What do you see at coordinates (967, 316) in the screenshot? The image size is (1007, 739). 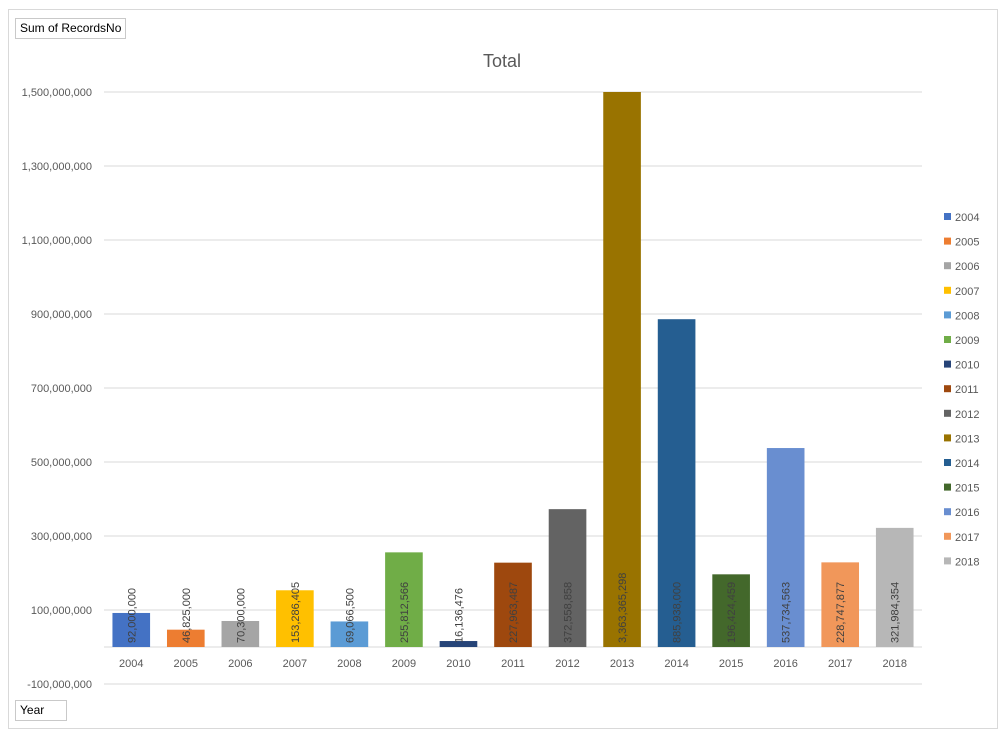 I see `legend-label: 2008` at bounding box center [967, 316].